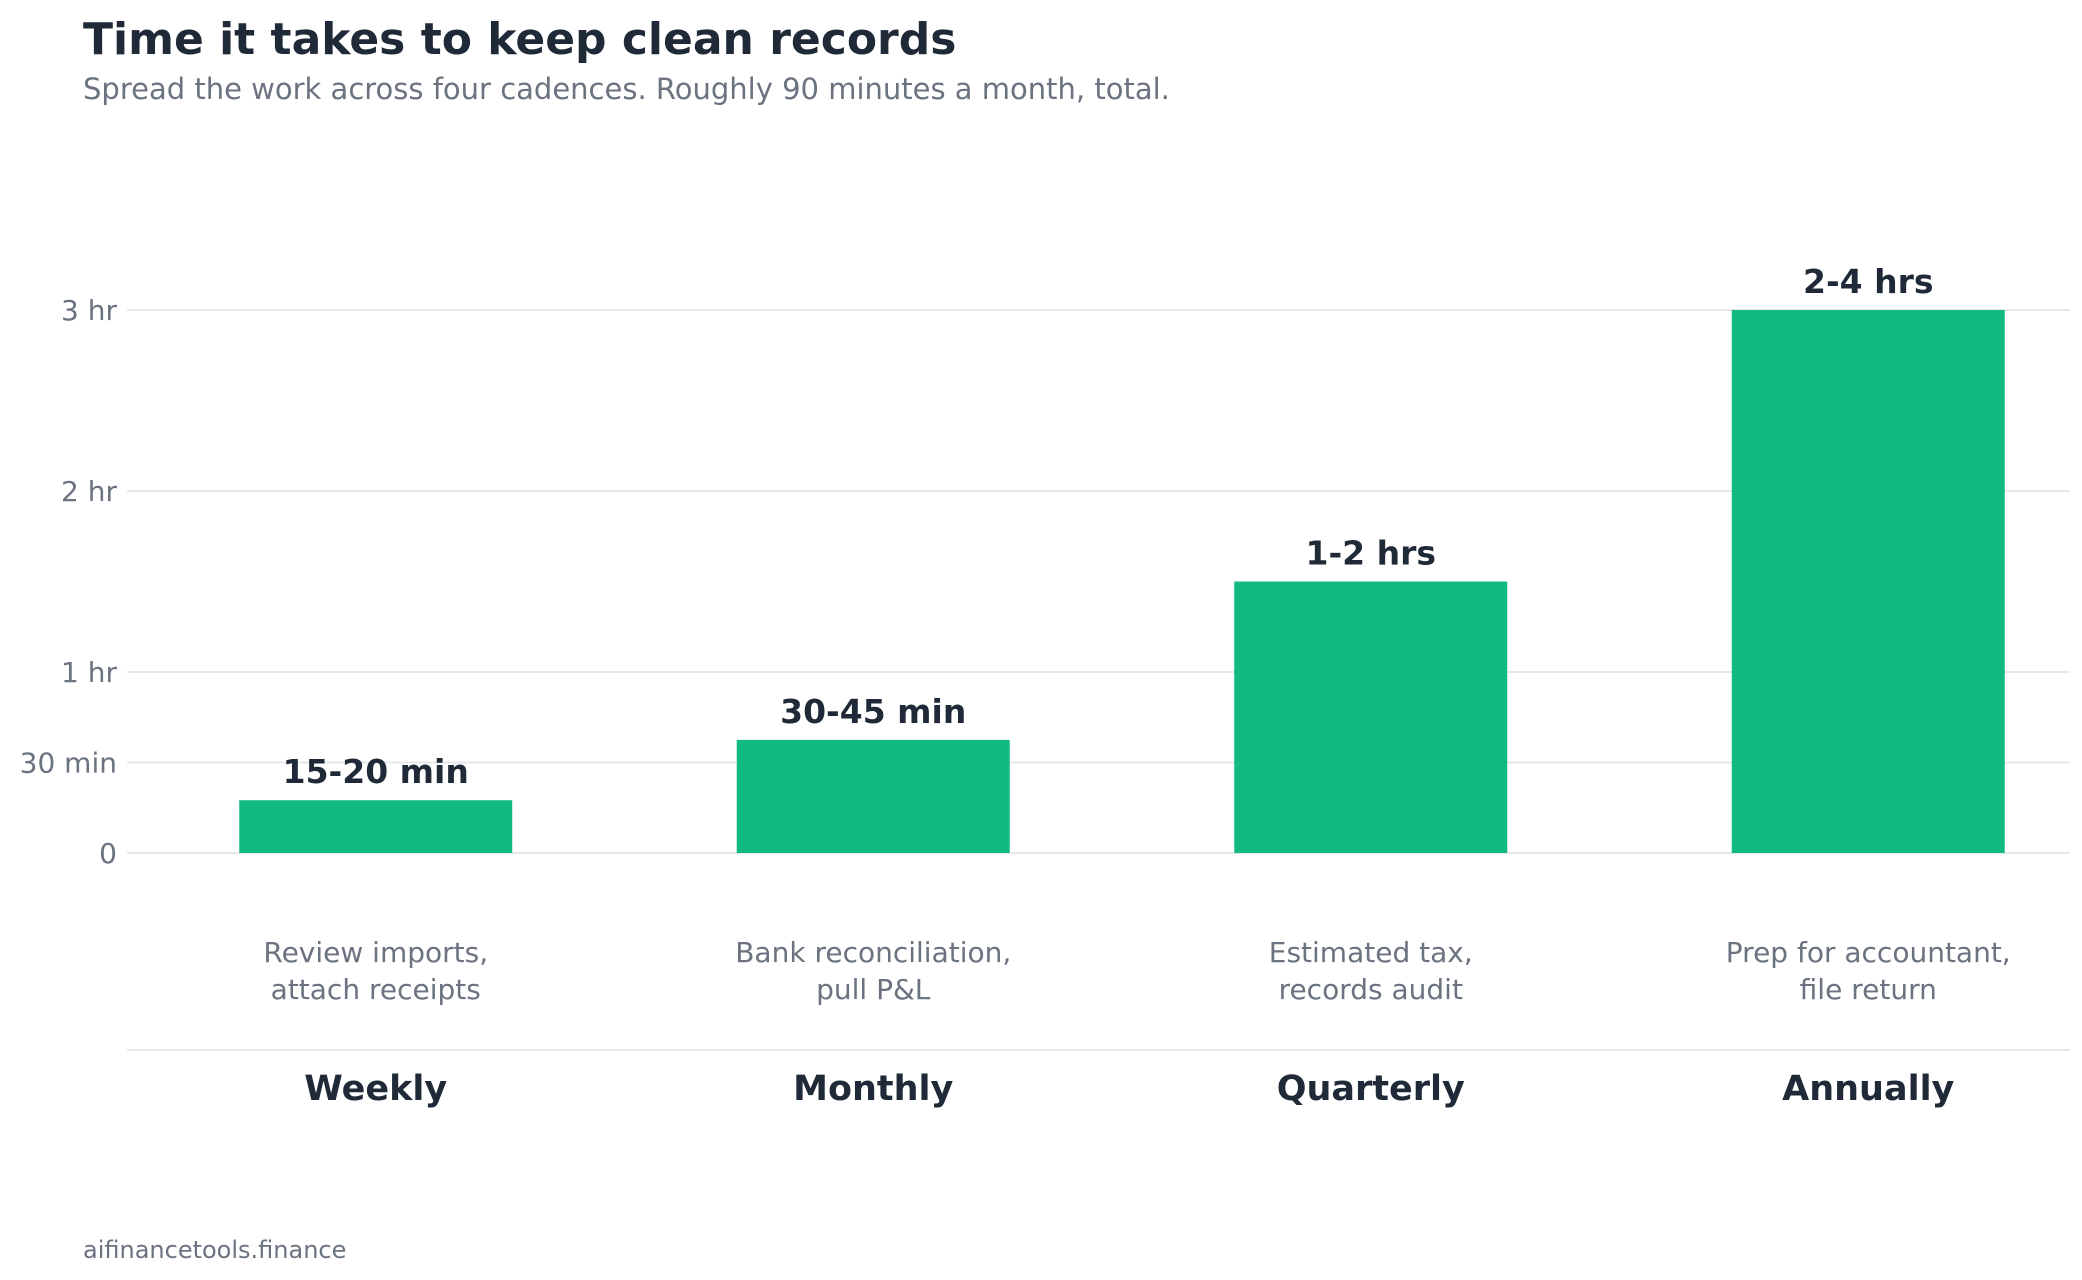 The image size is (2082, 1280). Describe the element at coordinates (69, 582) in the screenshot. I see `y-axis-ticks: 0 30 min 1 hr 2 hr 3 hr` at that location.